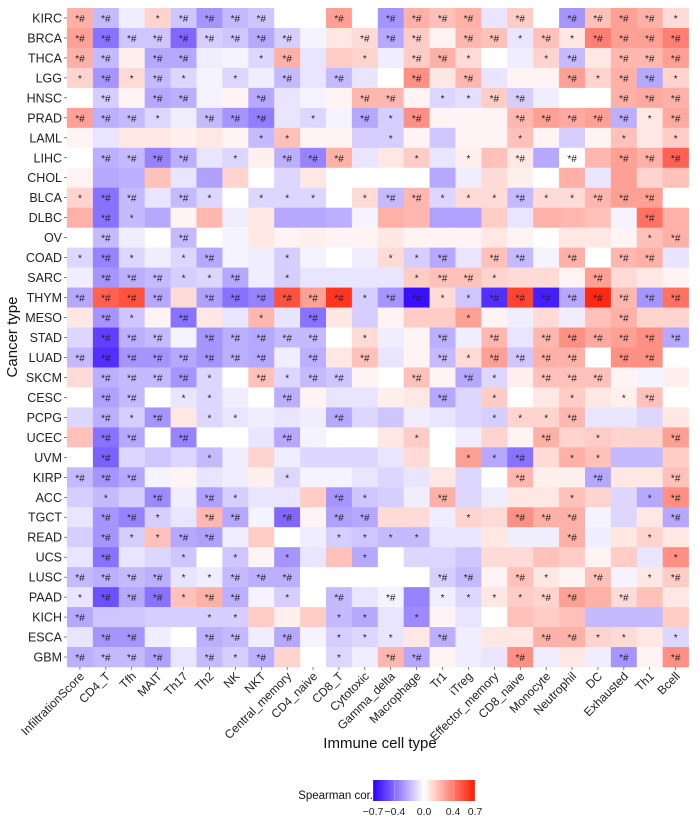  Describe the element at coordinates (668, 683) in the screenshot. I see `column-label: Bcell` at that location.